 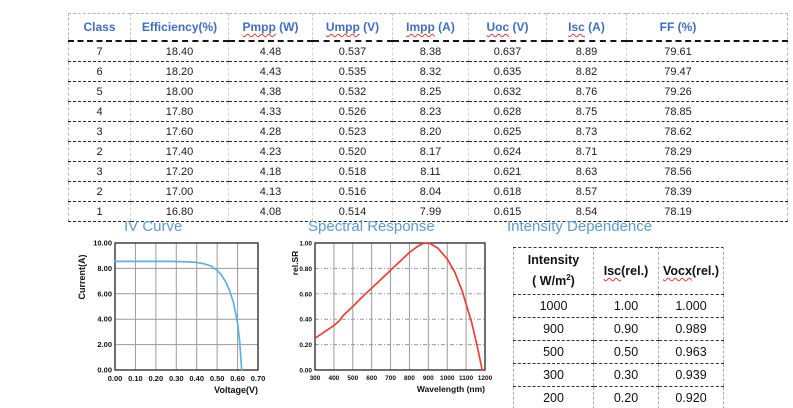 I want to click on misspelling-underline: Isc, so click(x=576, y=27).